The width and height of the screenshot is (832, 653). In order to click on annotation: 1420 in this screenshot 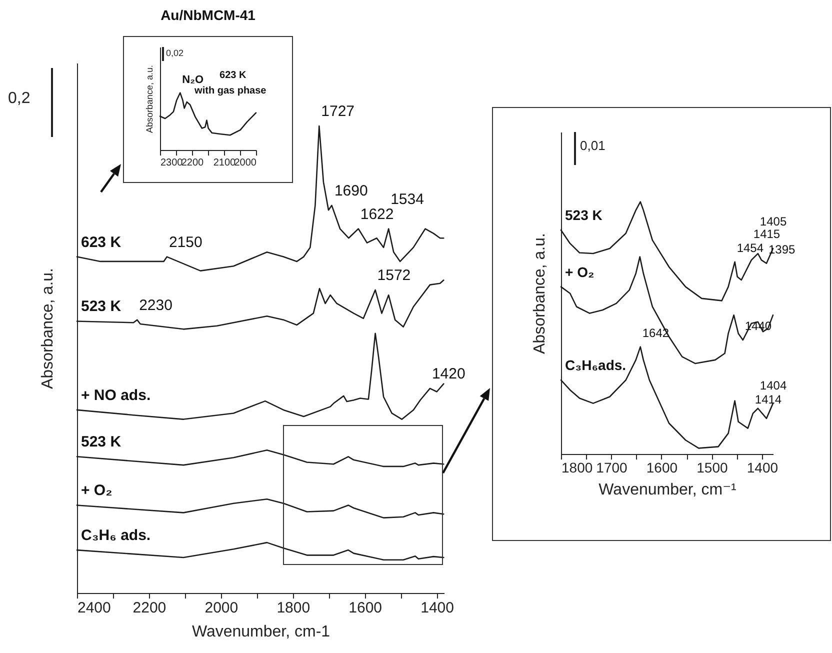, I will do `click(449, 373)`.